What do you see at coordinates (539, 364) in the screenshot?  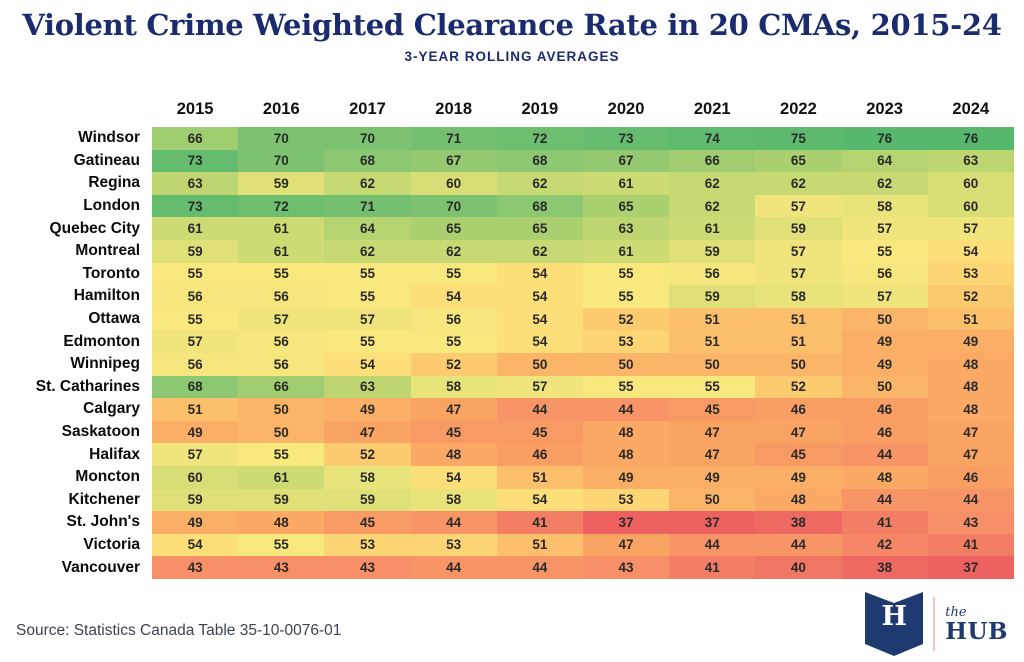 I see `heatmap-cell: 50` at bounding box center [539, 364].